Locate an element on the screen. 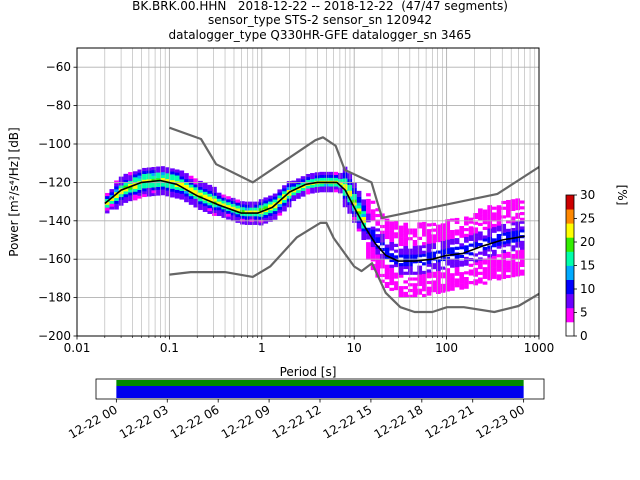 The width and height of the screenshot is (640, 480). colorbar-tick-label: 20 is located at coordinates (587, 242).